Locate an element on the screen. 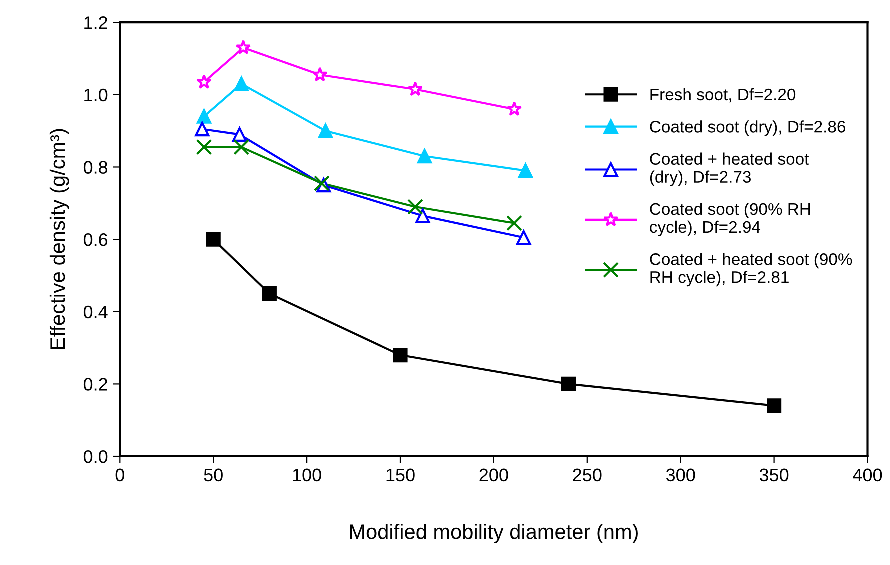 Image resolution: width=890 pixels, height=565 pixels. x-tick-label: 150 is located at coordinates (400, 475).